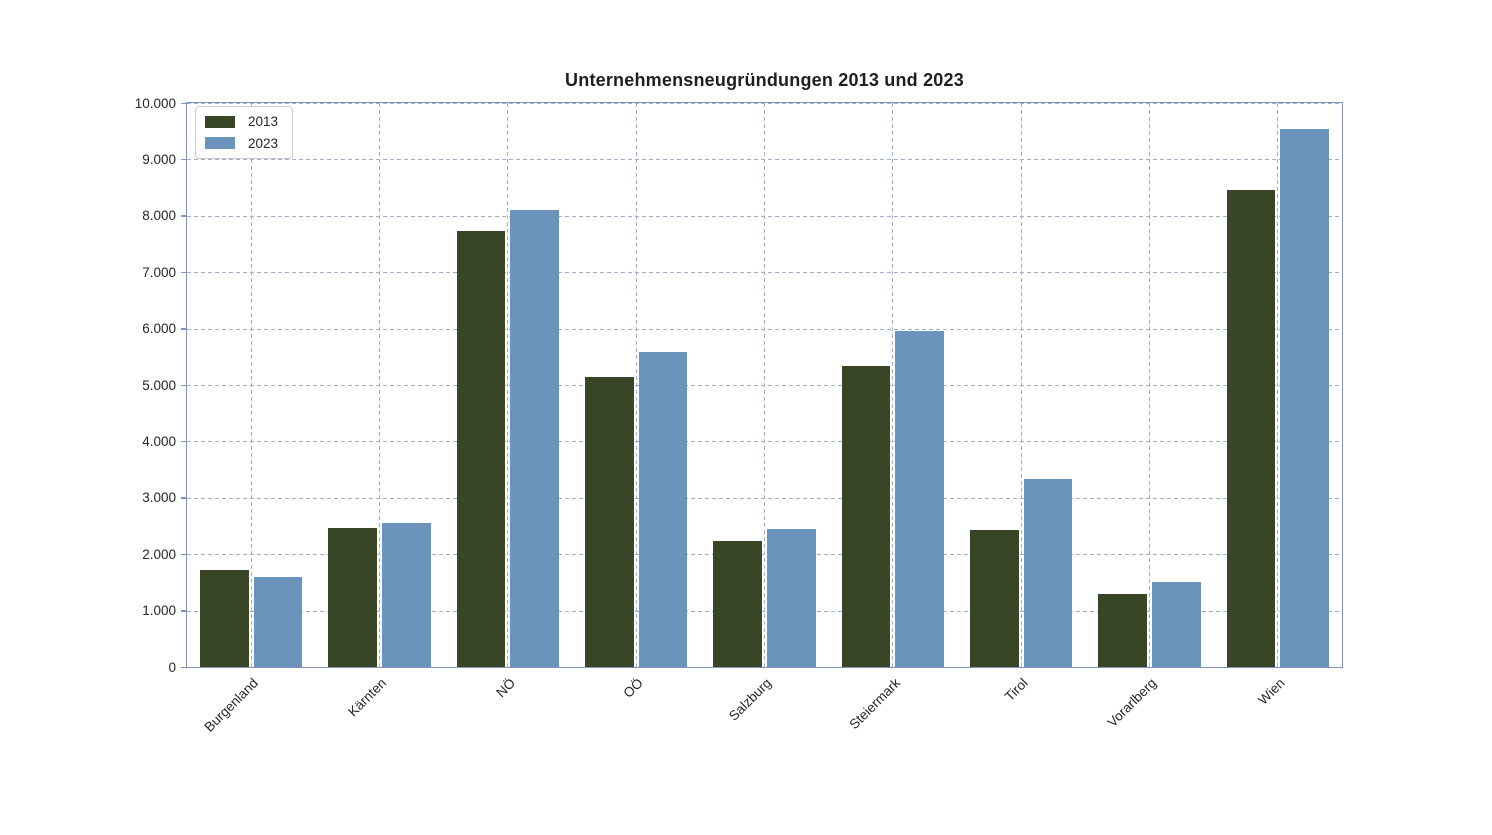 The height and width of the screenshot is (835, 1492). What do you see at coordinates (159, 554) in the screenshot?
I see `y-tick-label: 2.000` at bounding box center [159, 554].